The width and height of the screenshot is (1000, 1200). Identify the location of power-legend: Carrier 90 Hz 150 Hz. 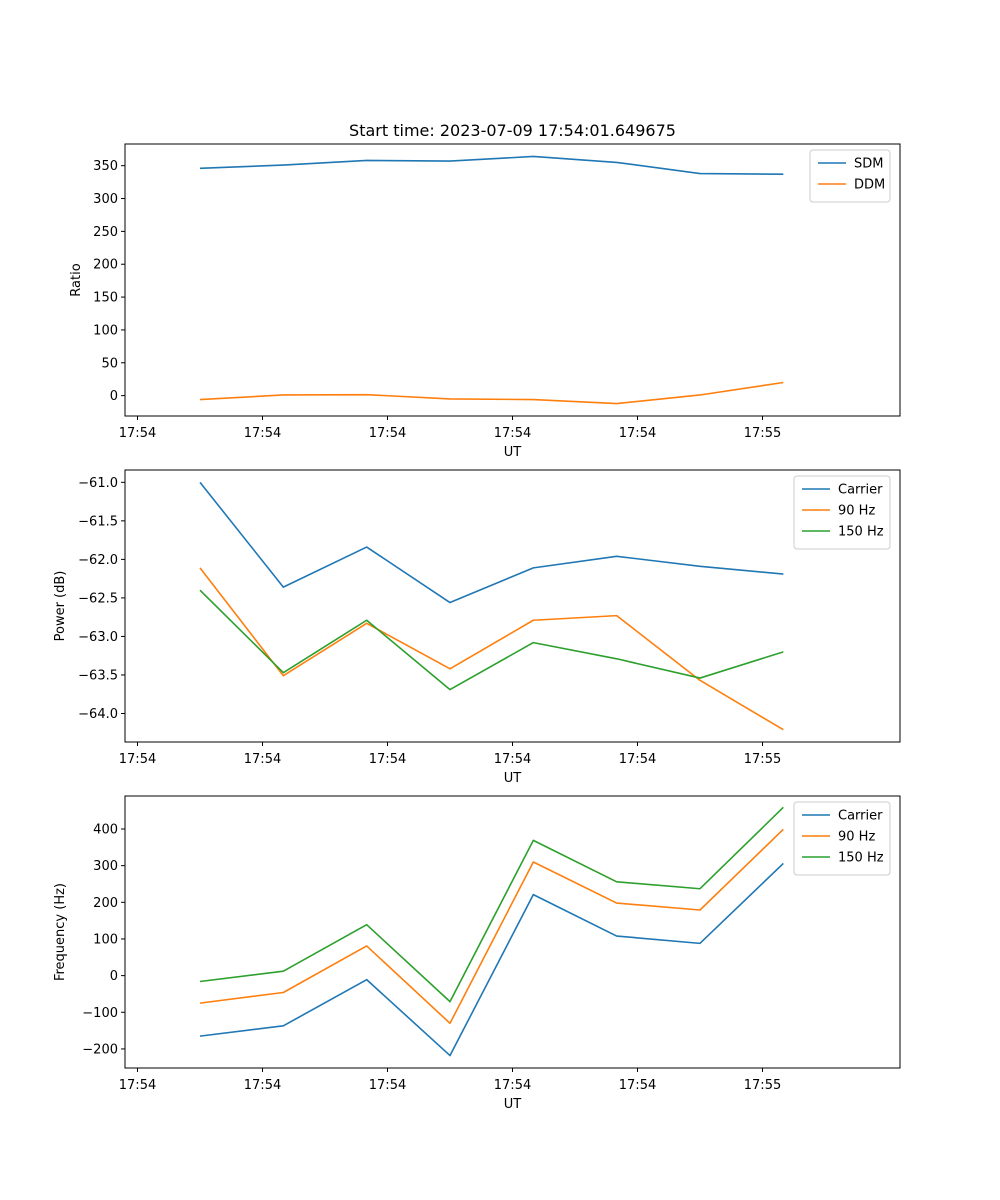
(842, 512).